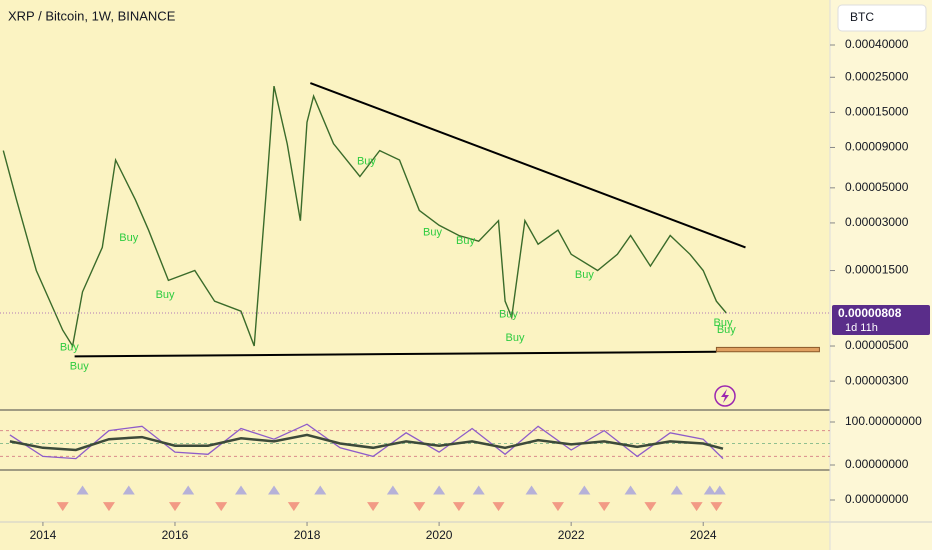  Describe the element at coordinates (877, 345) in the screenshot. I see `y-tick-label: 0.00000500` at that location.